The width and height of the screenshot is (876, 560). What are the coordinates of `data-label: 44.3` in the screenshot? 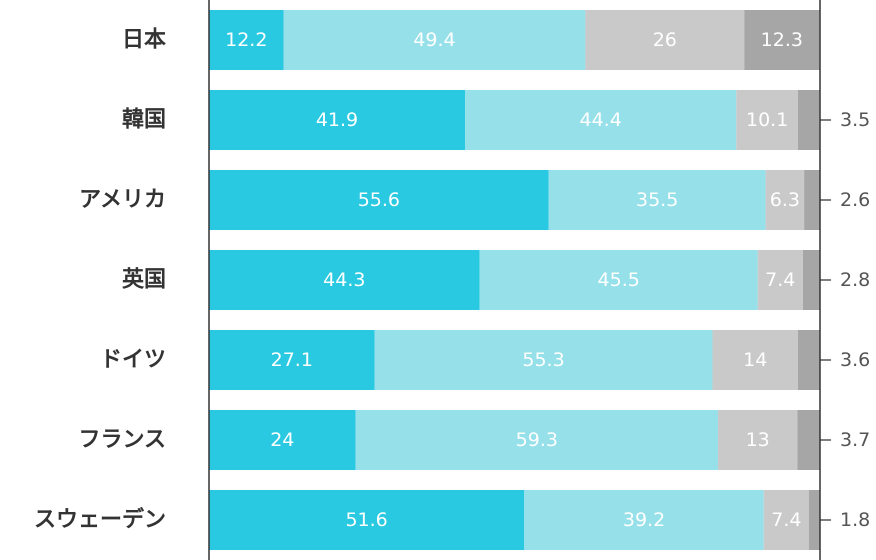 It's located at (344, 280).